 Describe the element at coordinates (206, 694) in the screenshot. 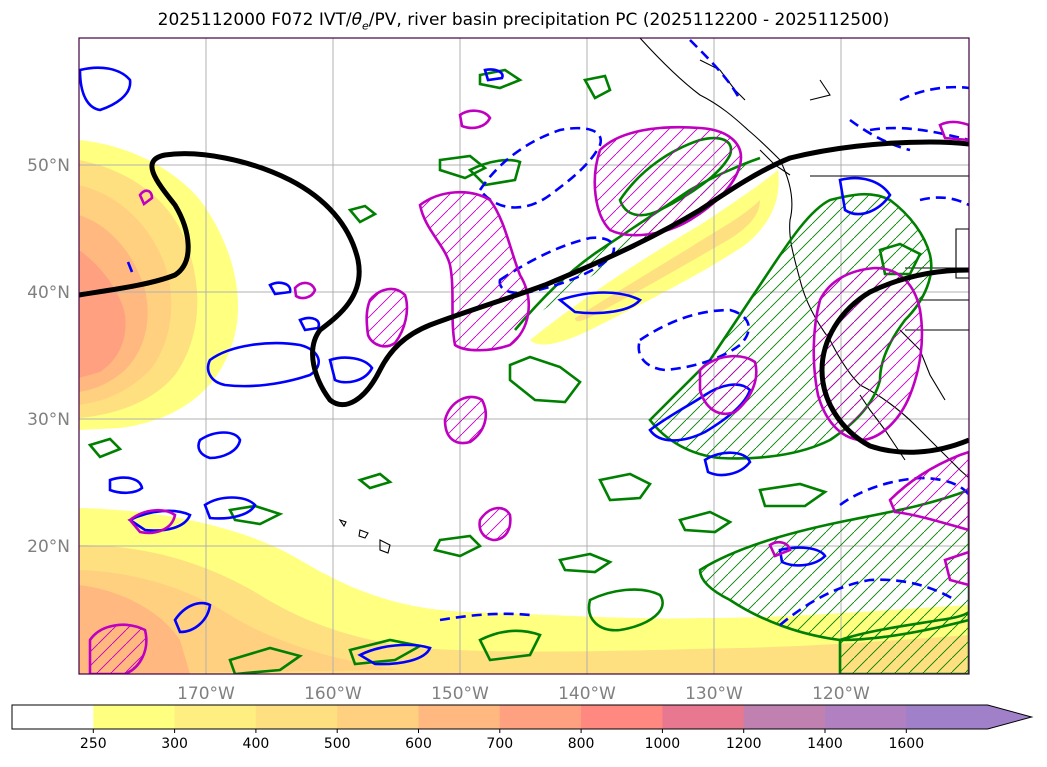

I see `lon-label-170w: 170°W` at that location.